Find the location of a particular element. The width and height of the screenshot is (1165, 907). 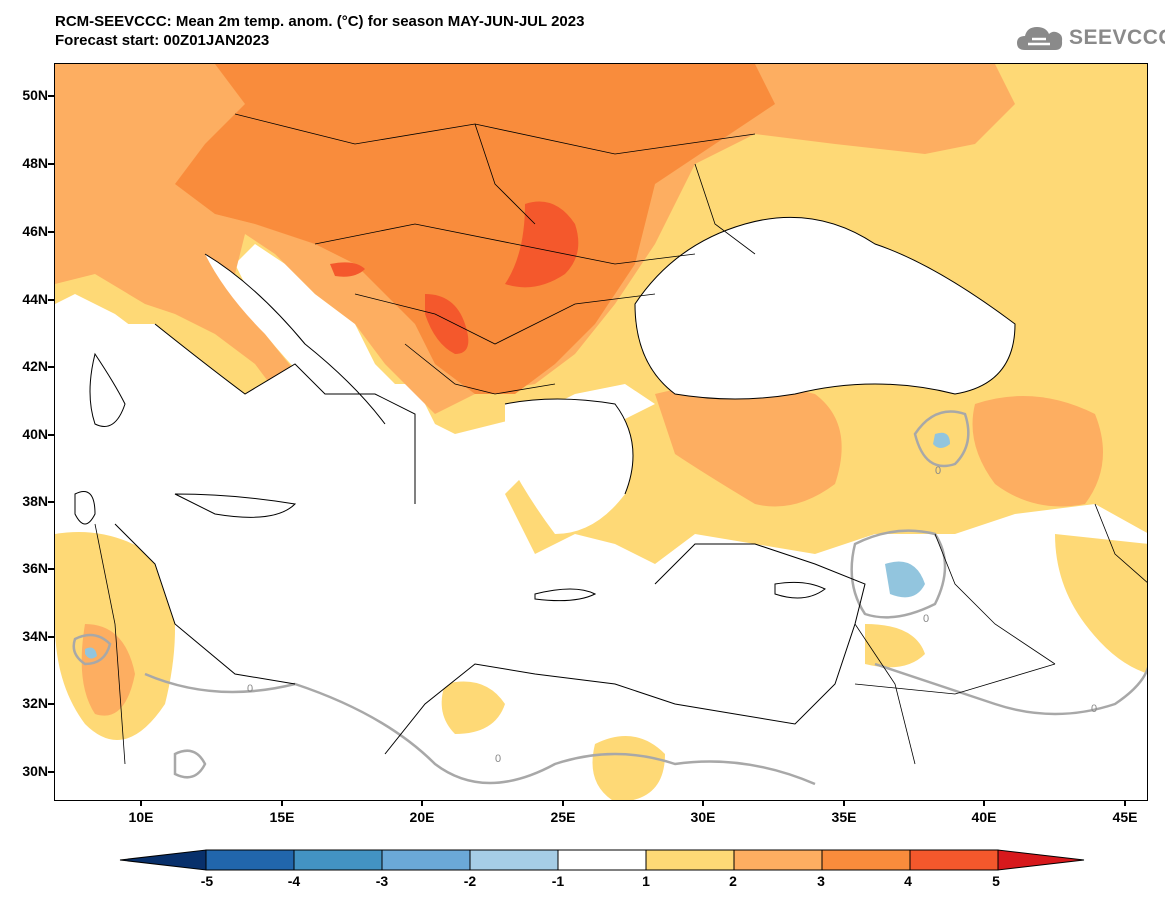

seevccc-logo: SEEVCCC is located at coordinates (1090, 38).